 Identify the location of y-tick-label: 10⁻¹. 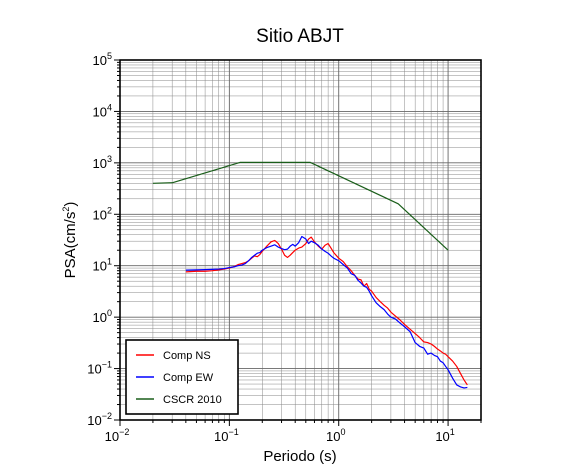
(99, 368).